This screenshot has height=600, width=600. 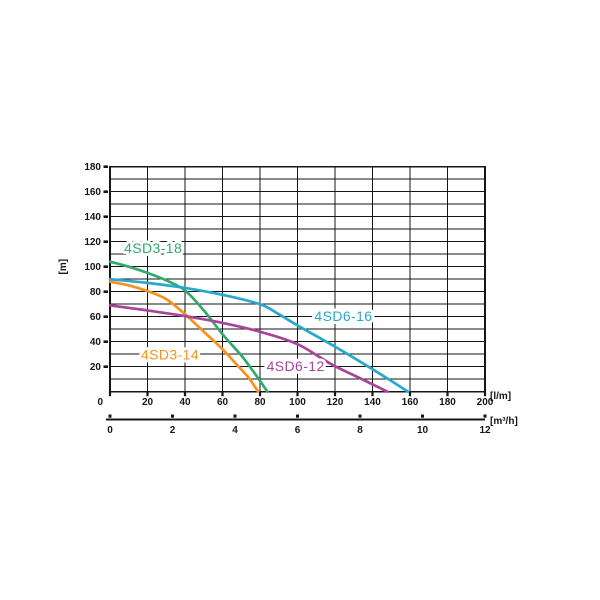 I want to click on x2-axis: 0 2 4 6 8 10 12[m³/h], so click(x=312, y=425).